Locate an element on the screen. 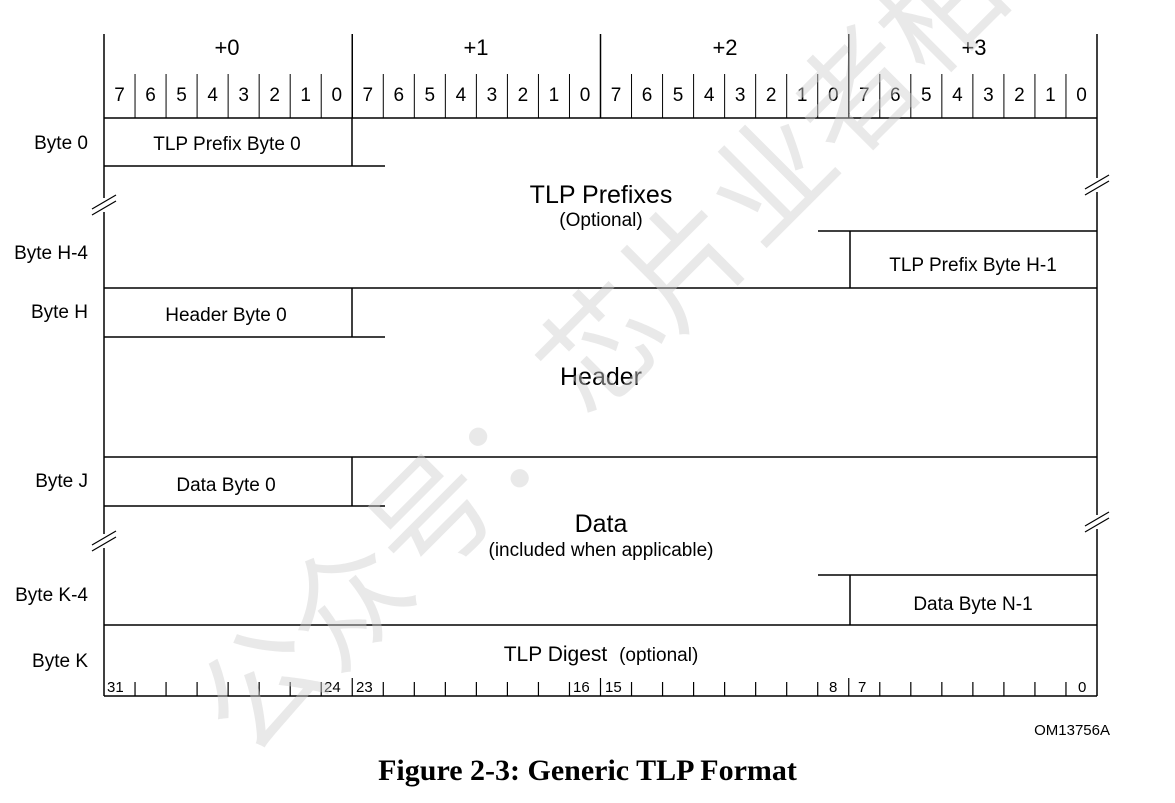 The width and height of the screenshot is (1175, 803). field-data-byte-0: Data Byte 0 is located at coordinates (225, 485).